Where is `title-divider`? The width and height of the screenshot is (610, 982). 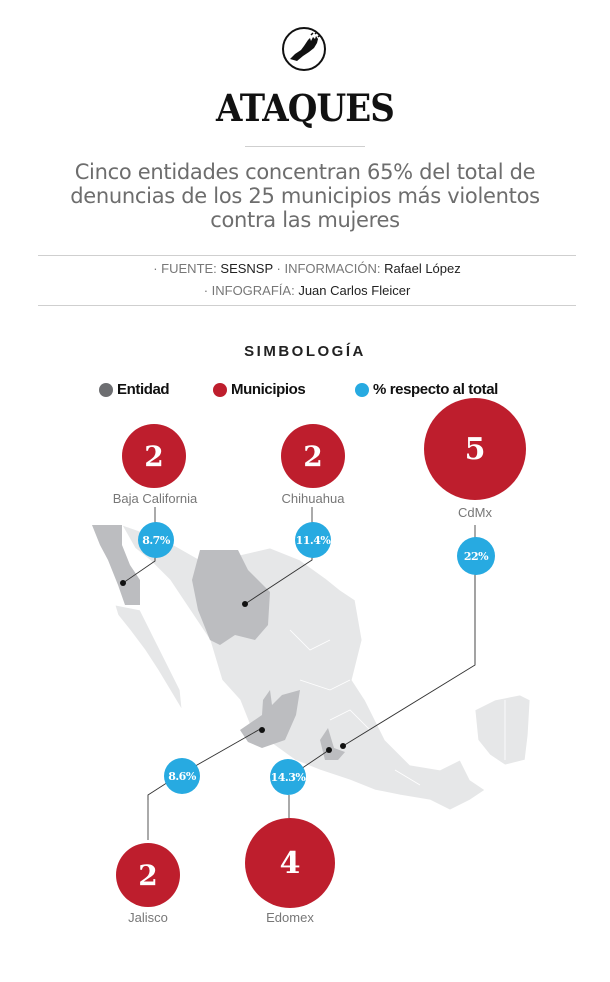
title-divider is located at coordinates (305, 146).